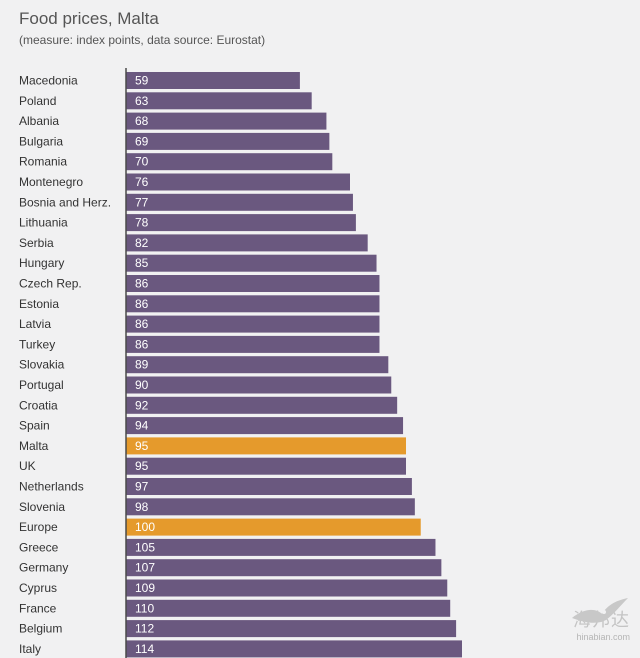 This screenshot has width=640, height=658. What do you see at coordinates (259, 385) in the screenshot?
I see `bar-portugal` at bounding box center [259, 385].